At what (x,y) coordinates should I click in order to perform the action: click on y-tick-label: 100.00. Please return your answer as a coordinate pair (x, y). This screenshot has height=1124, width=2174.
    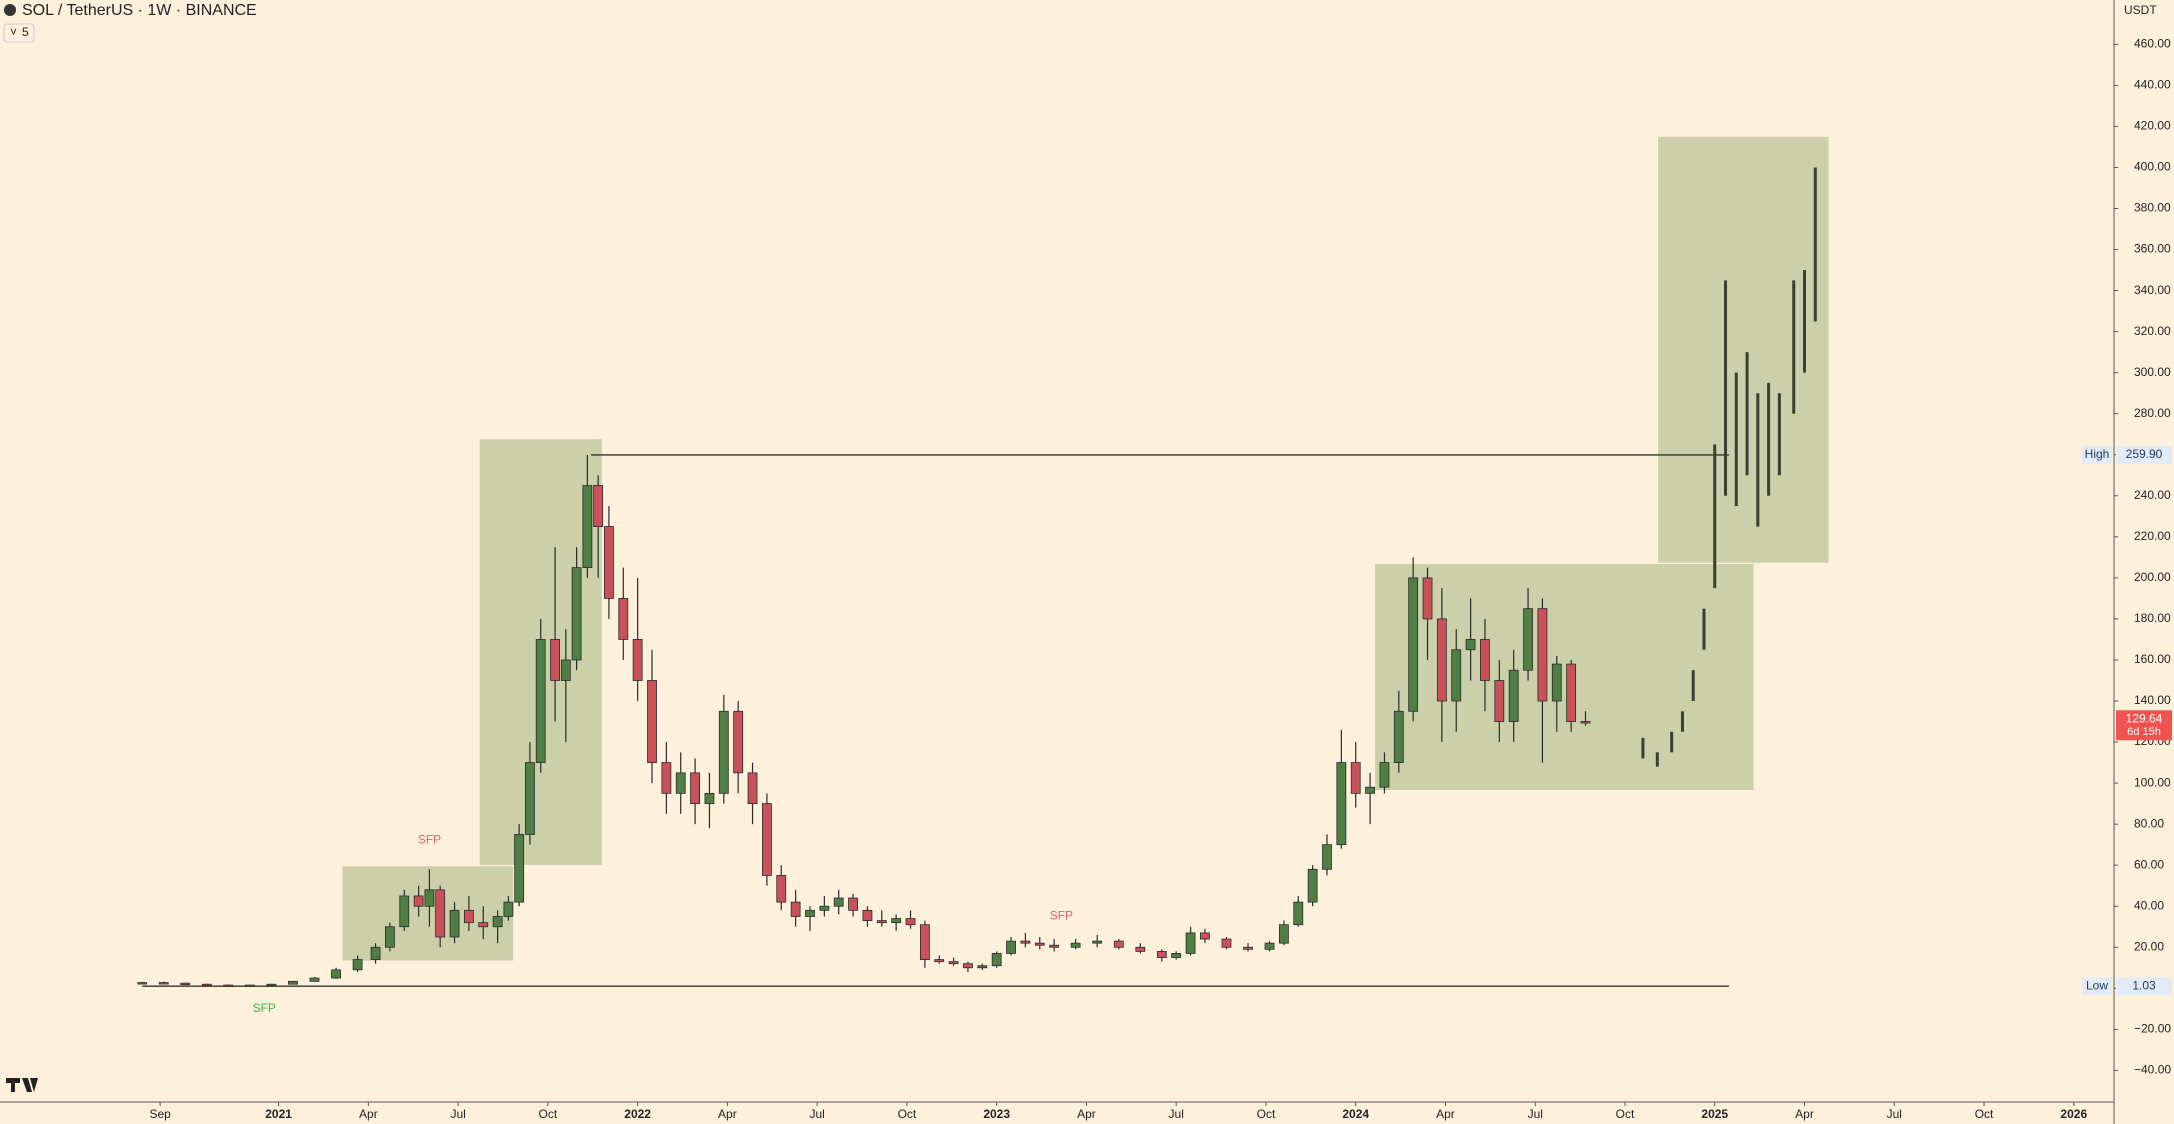
    Looking at the image, I should click on (2152, 782).